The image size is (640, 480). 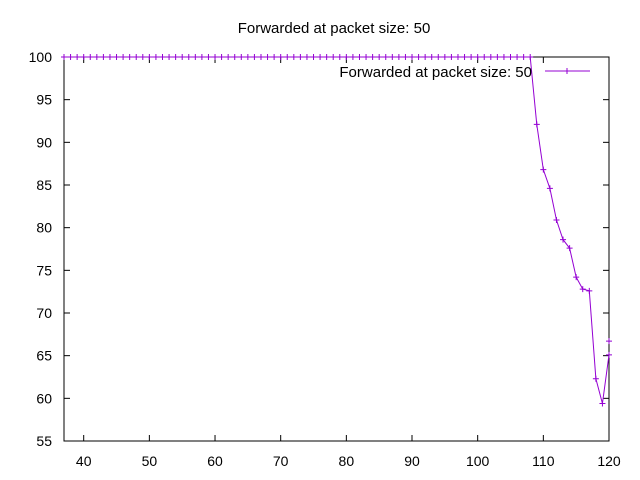 I want to click on x-tick-label: 60, so click(x=215, y=461).